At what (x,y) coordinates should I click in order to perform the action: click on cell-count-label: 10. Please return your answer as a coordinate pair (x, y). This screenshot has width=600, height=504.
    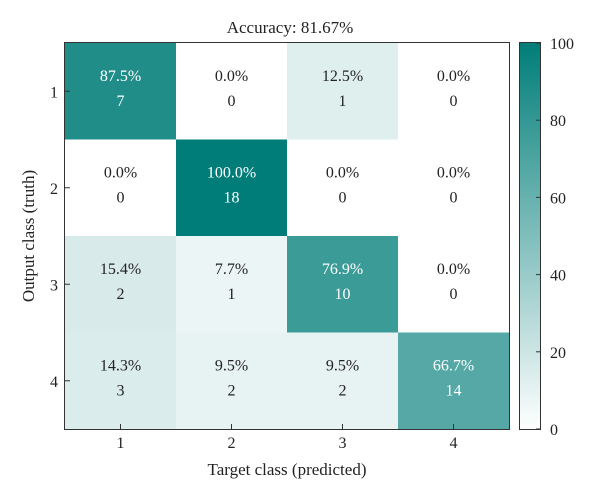
    Looking at the image, I should click on (343, 294).